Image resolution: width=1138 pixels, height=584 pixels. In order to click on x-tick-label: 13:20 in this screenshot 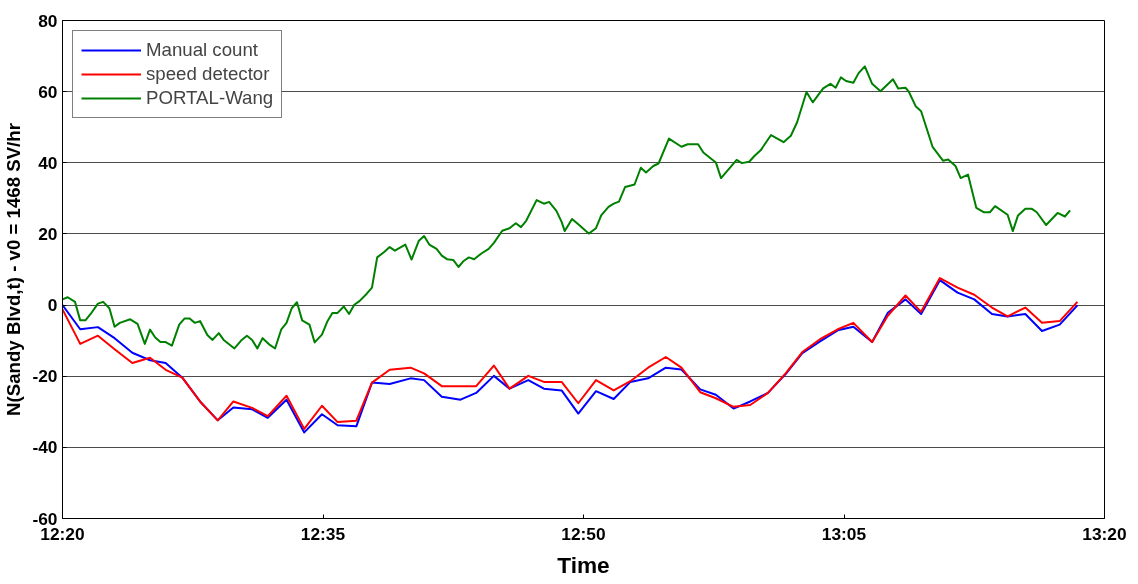, I will do `click(1104, 533)`.